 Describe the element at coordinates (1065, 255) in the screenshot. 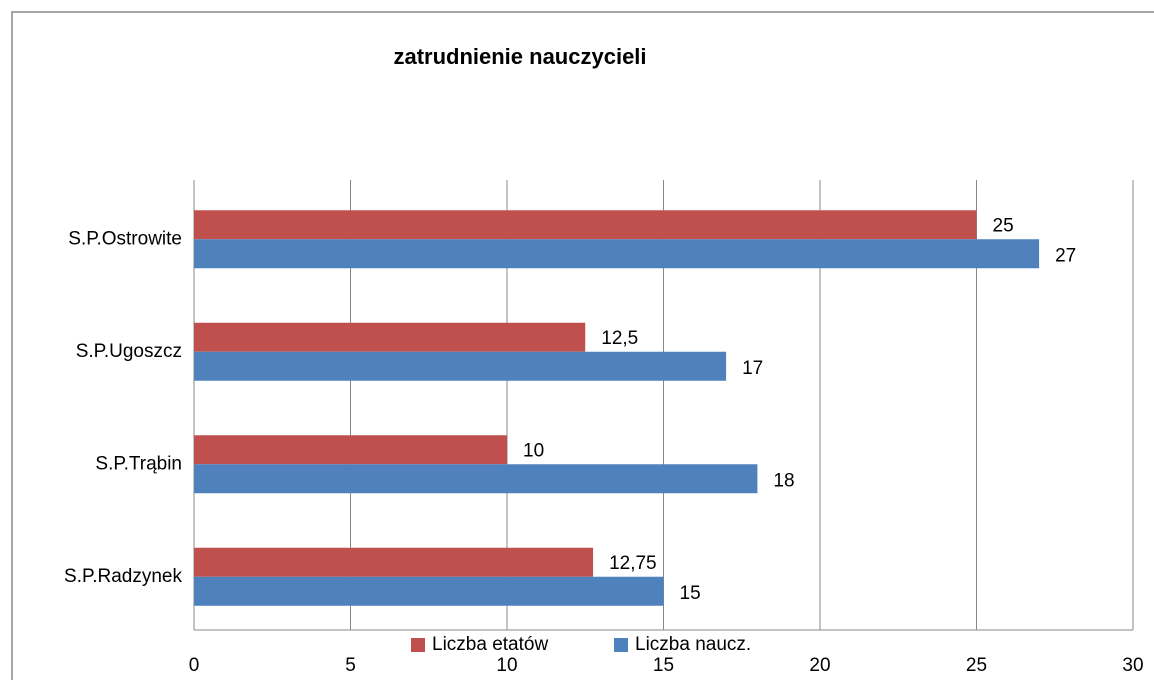

I see `data-label: 27` at that location.